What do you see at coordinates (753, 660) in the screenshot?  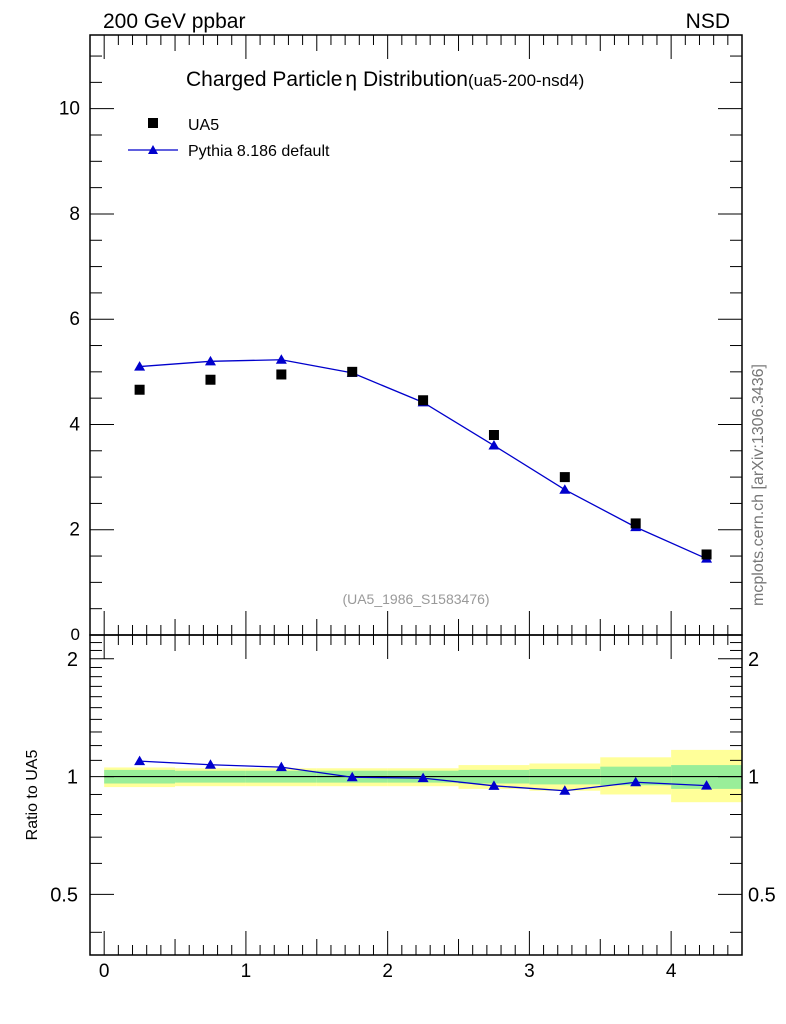 I see `ratio-y-tick-label-right: 2` at bounding box center [753, 660].